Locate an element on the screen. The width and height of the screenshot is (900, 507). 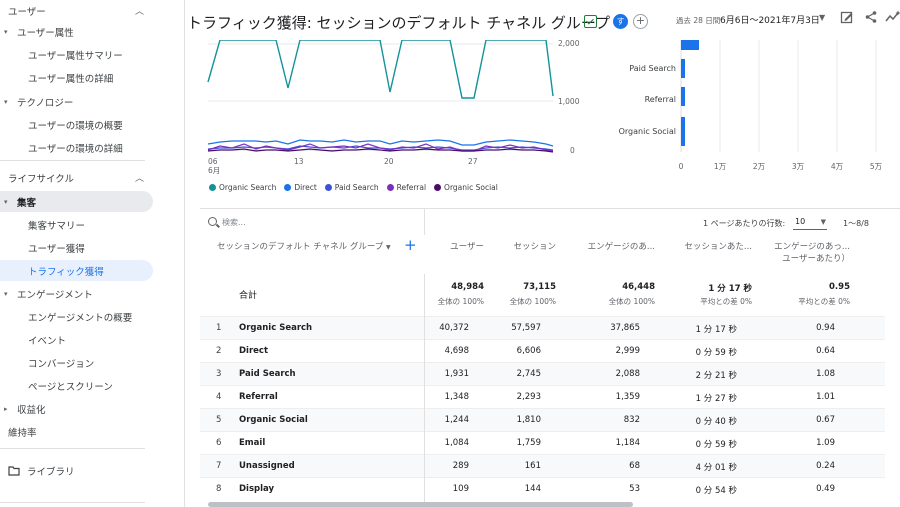
add-dimension-button: + is located at coordinates (410, 245).